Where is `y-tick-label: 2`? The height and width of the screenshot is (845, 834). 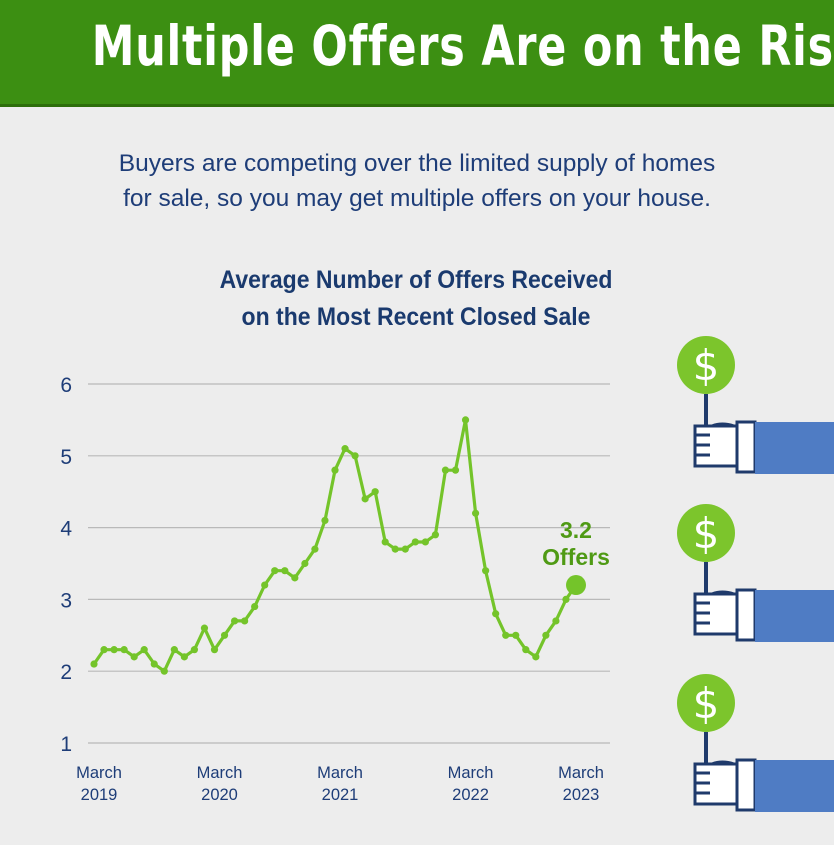 y-tick-label: 2 is located at coordinates (66, 672).